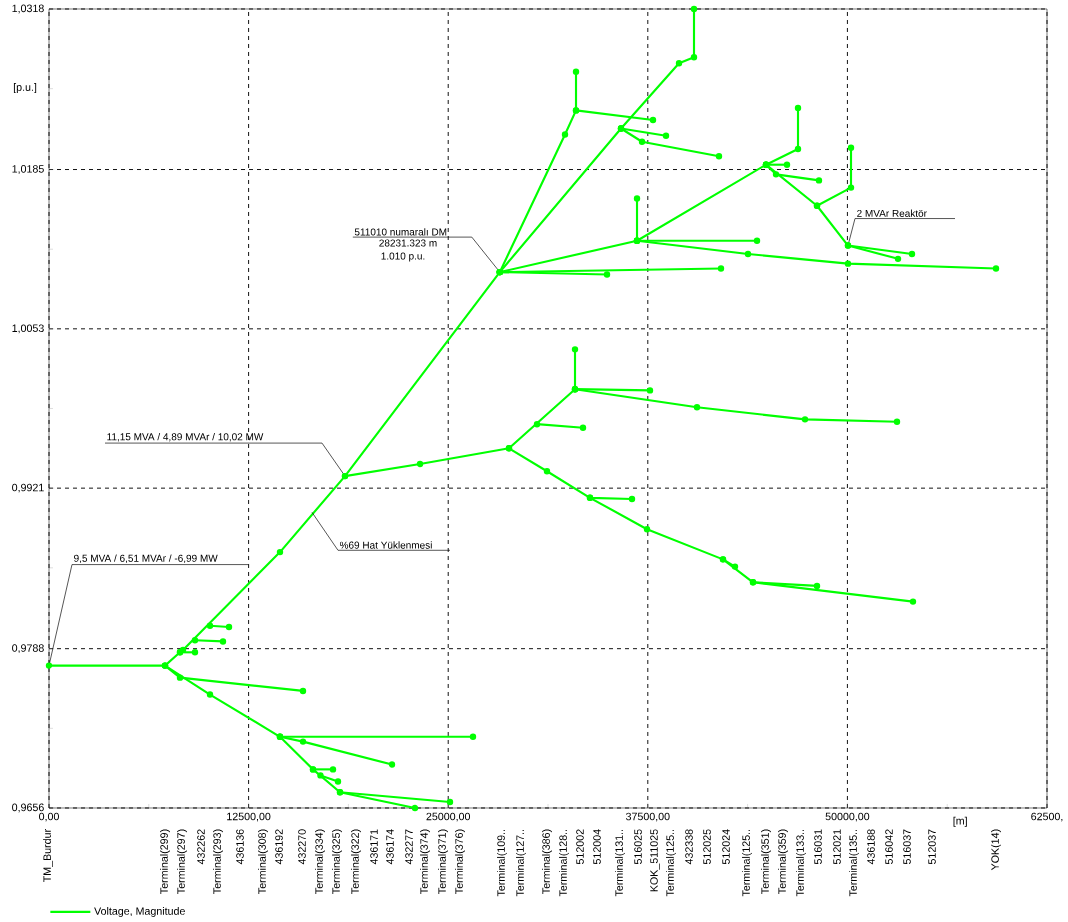 The image size is (1068, 922). What do you see at coordinates (689, 847) in the screenshot?
I see `text: 432338` at bounding box center [689, 847].